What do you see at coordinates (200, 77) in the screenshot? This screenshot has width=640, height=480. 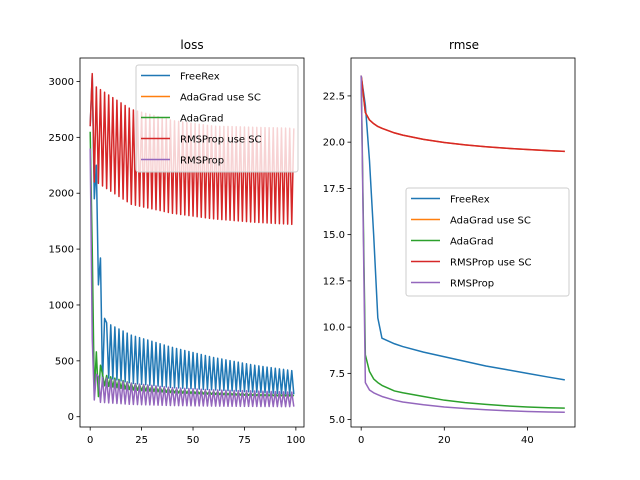 I see `loss-legend-label-freerex: FreeRex` at bounding box center [200, 77].